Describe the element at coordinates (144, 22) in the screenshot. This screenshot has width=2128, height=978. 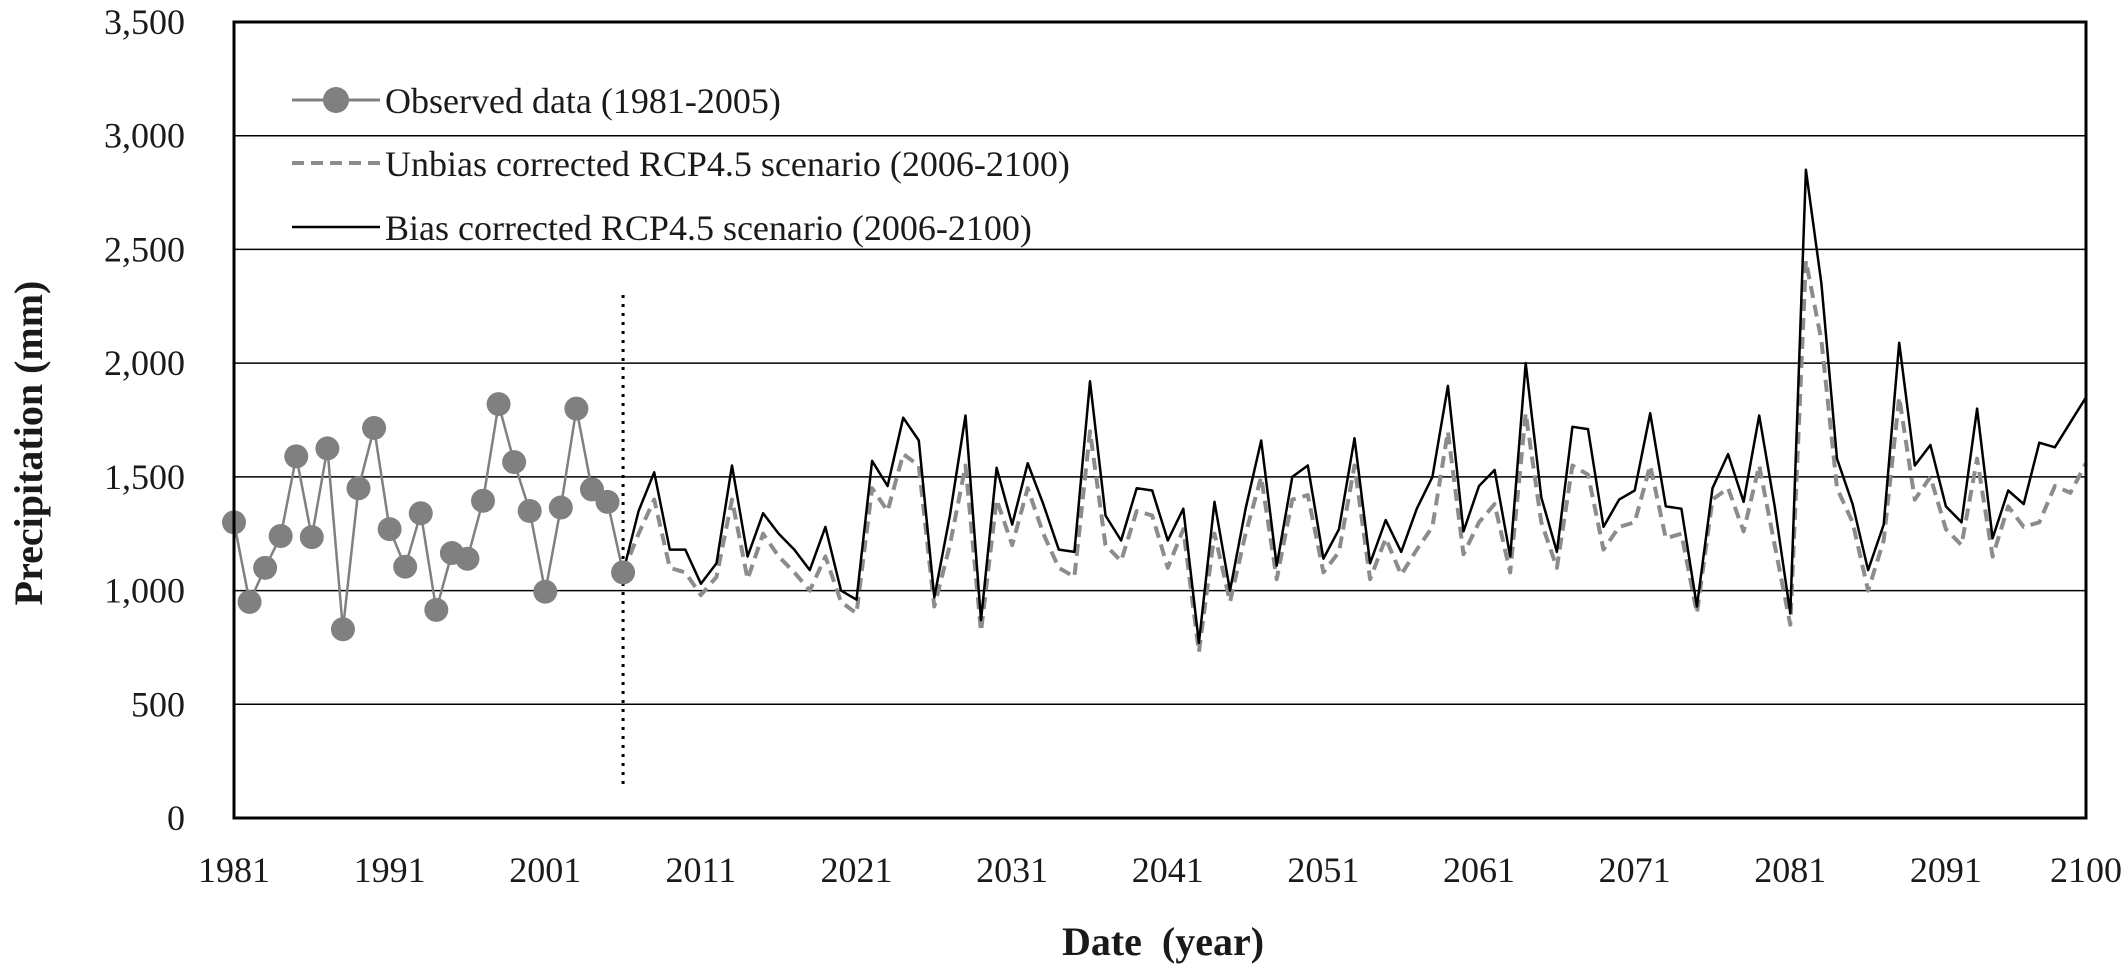
I see `y-tick-label: 3,500` at that location.